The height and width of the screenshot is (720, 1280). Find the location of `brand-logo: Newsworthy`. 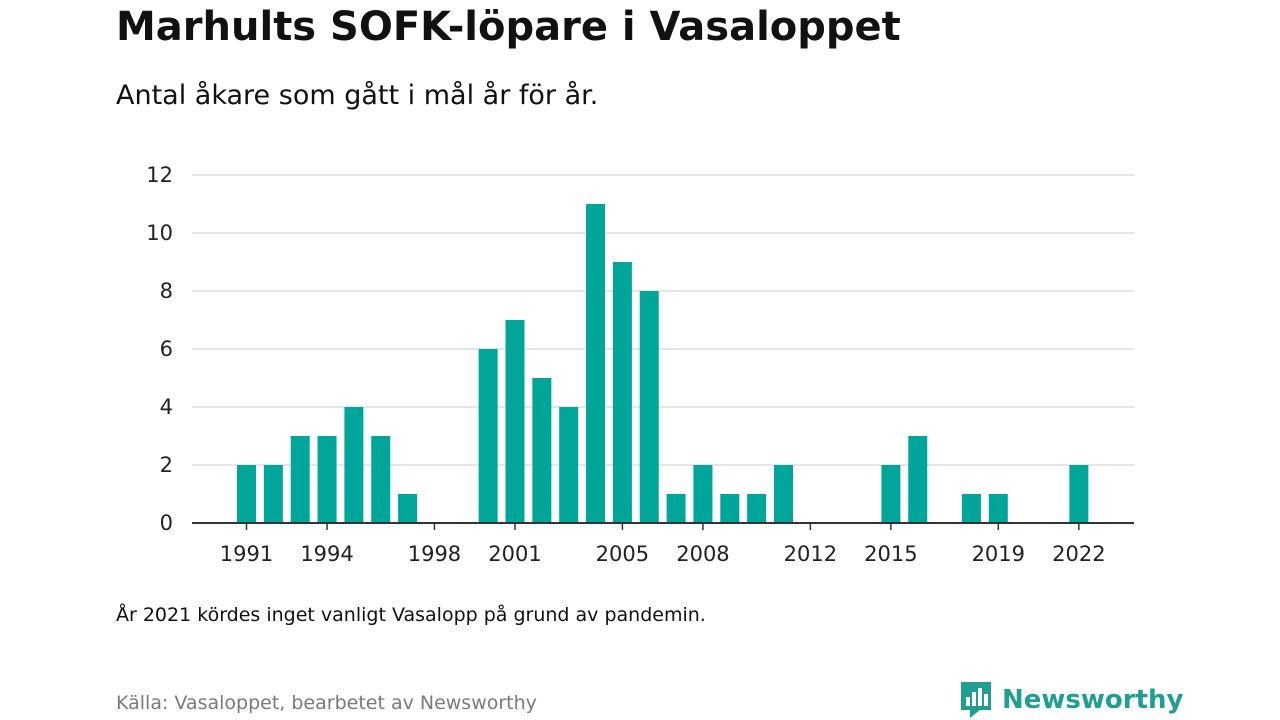

brand-logo: Newsworthy is located at coordinates (1070, 700).